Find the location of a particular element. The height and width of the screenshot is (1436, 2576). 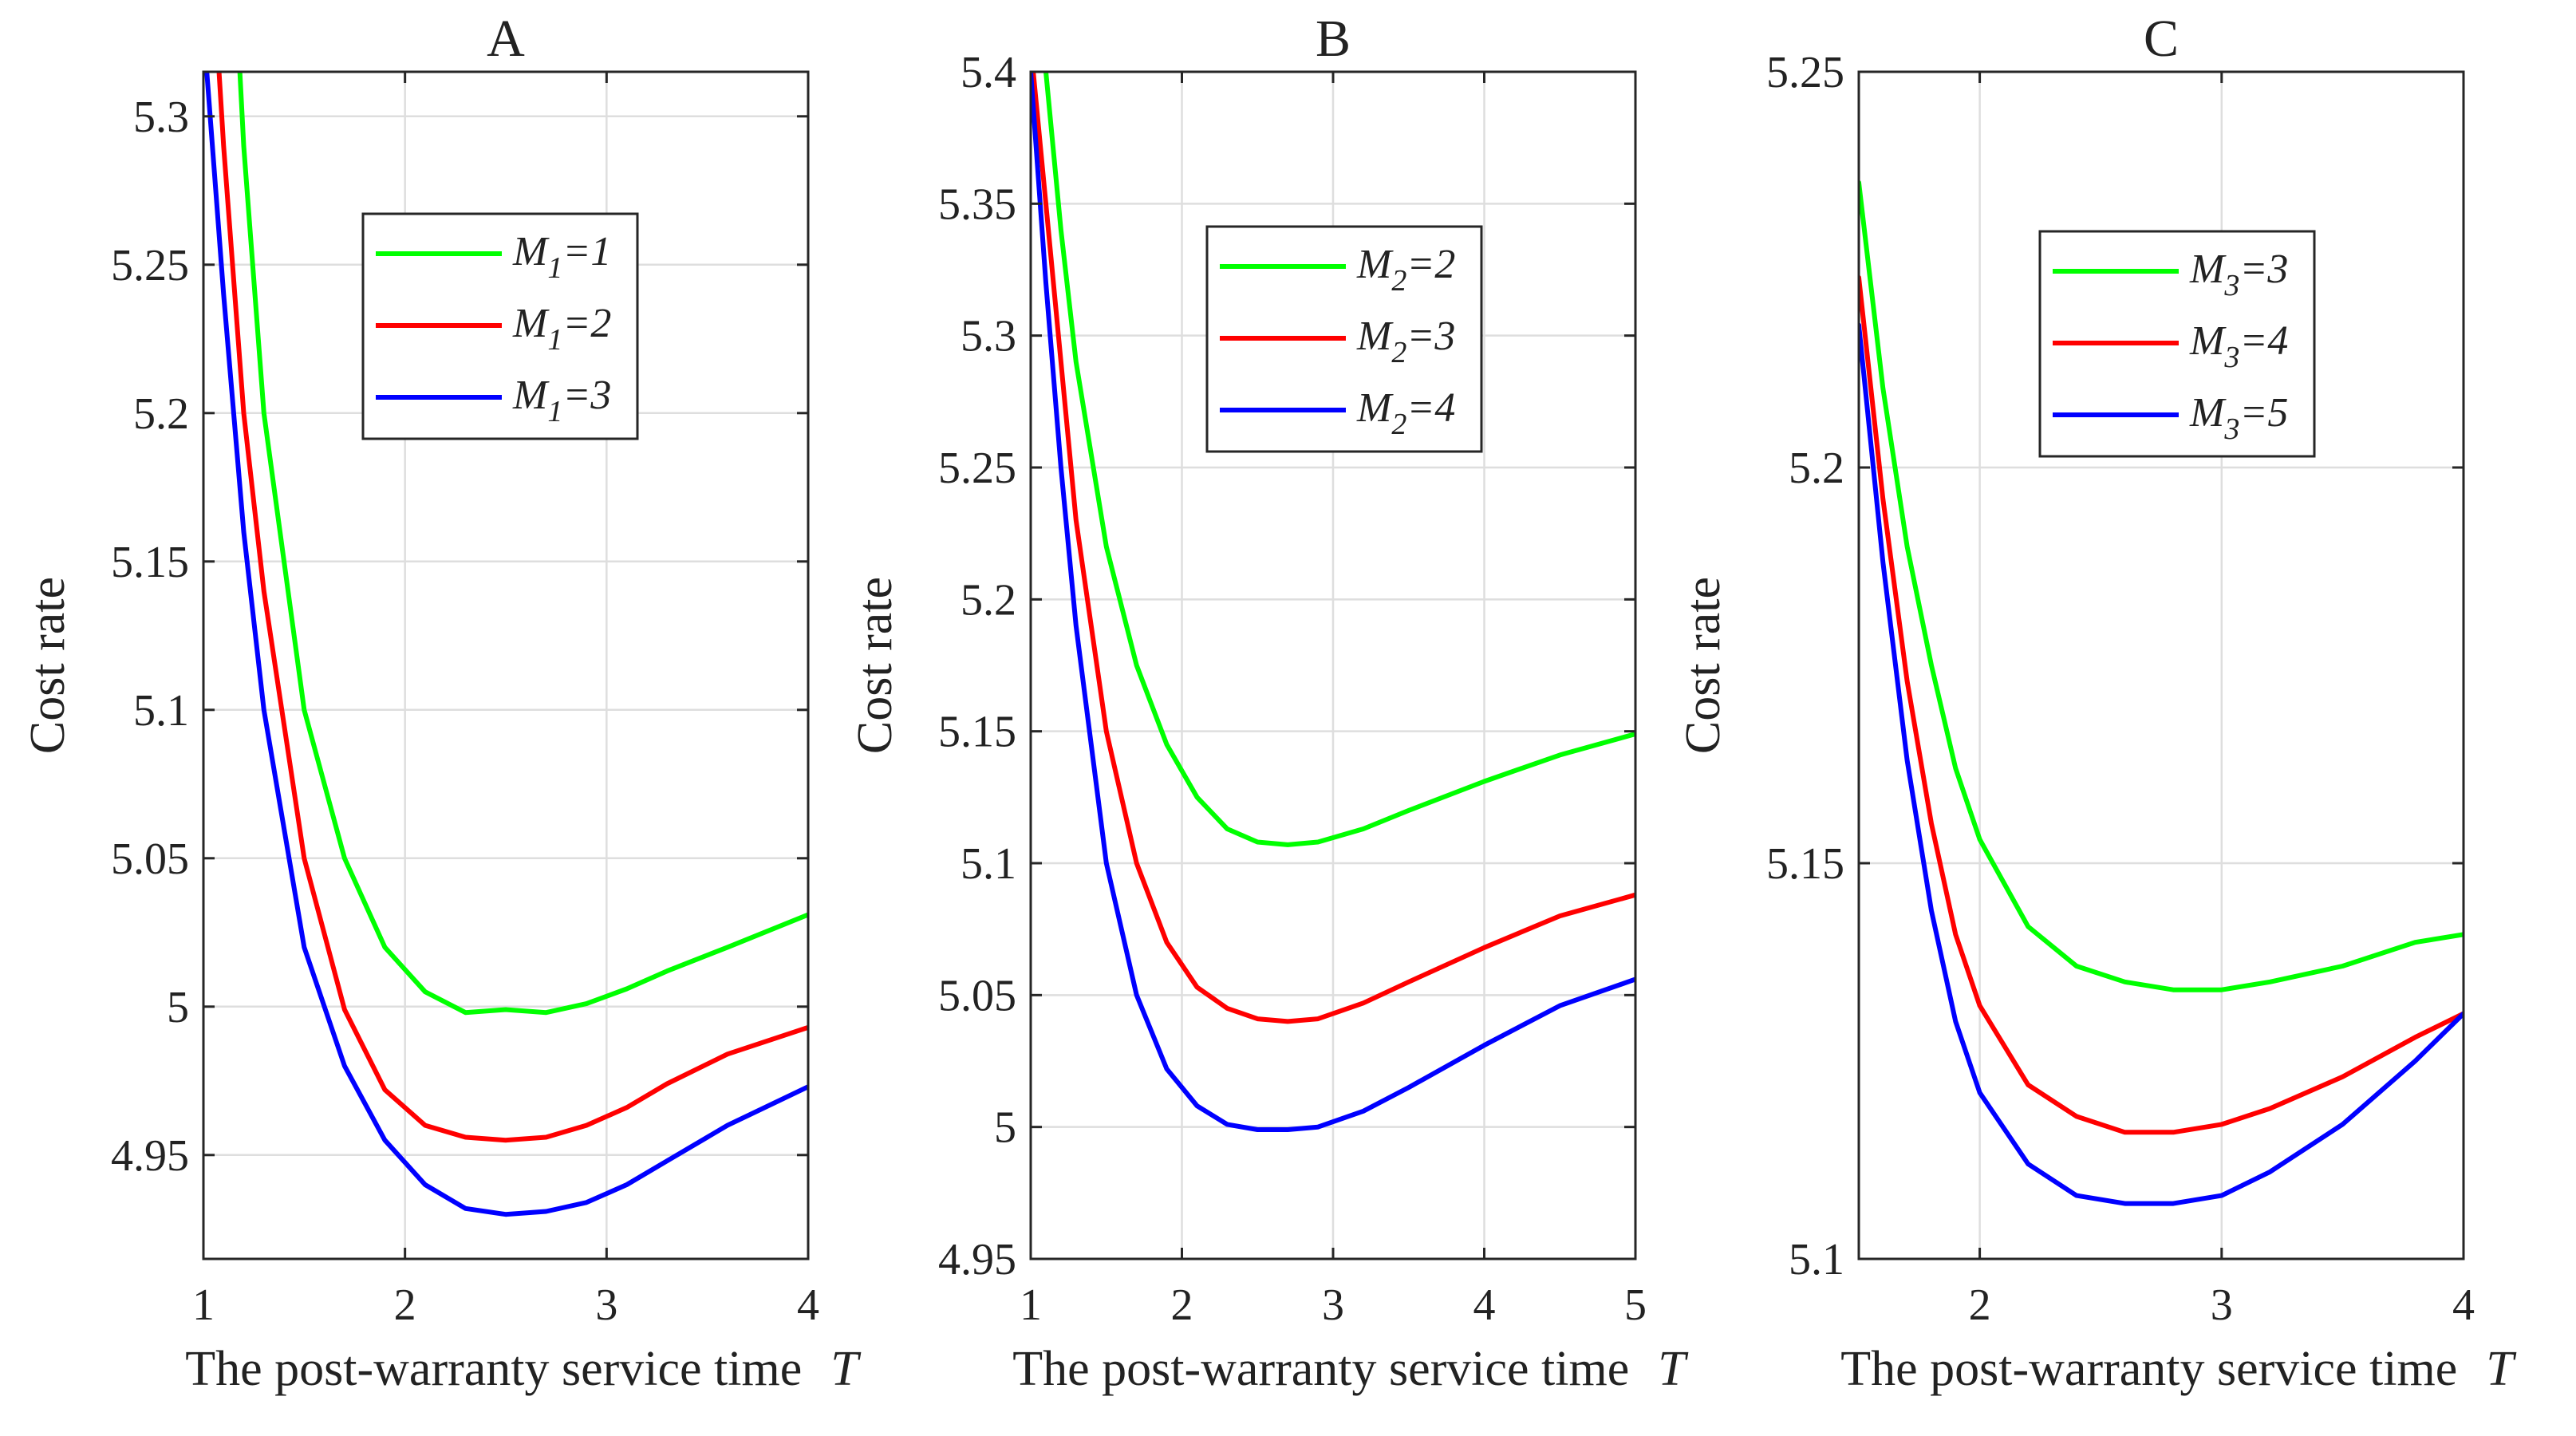

legend-label: M2=3 is located at coordinates (1406, 341).